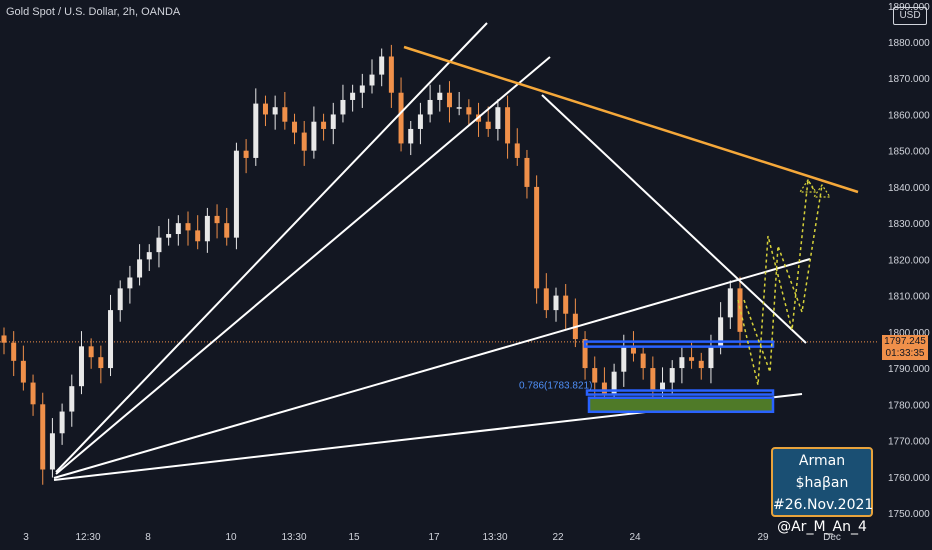  I want to click on support-zone-box, so click(681, 405).